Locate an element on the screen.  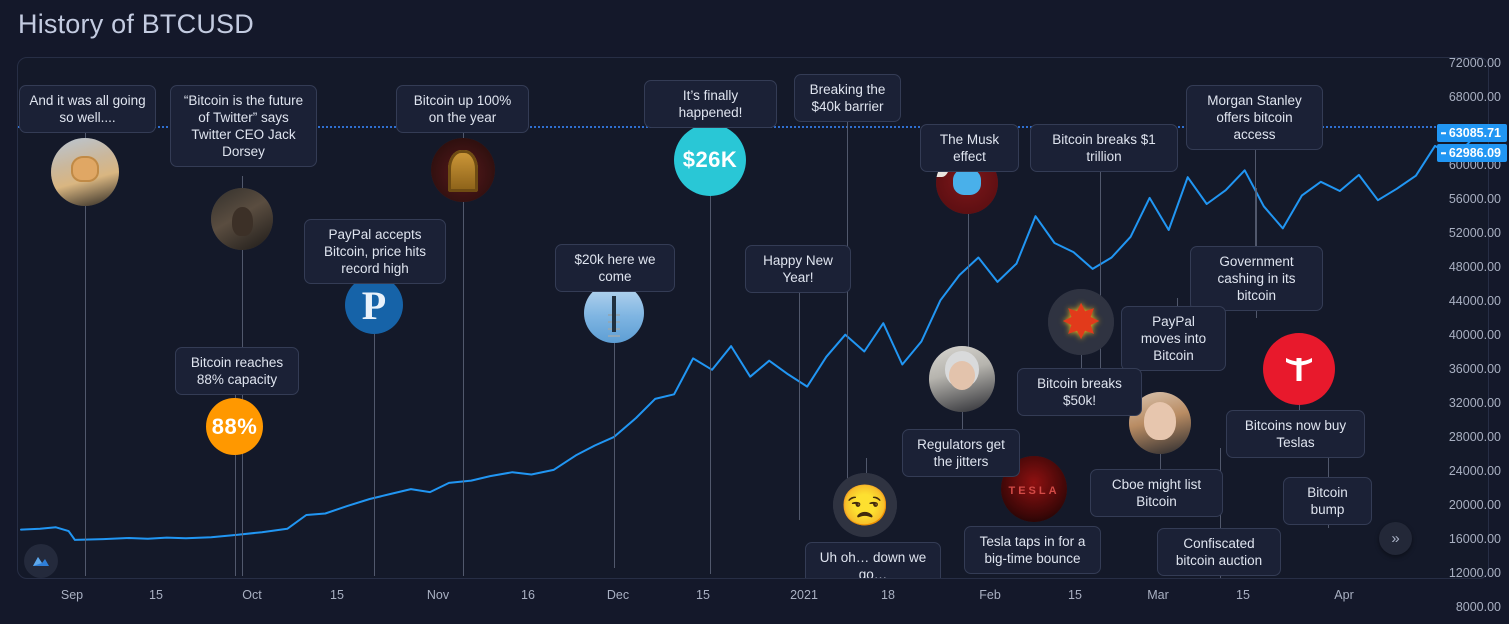
y-tick: 28000.00 is located at coordinates (1474, 437).